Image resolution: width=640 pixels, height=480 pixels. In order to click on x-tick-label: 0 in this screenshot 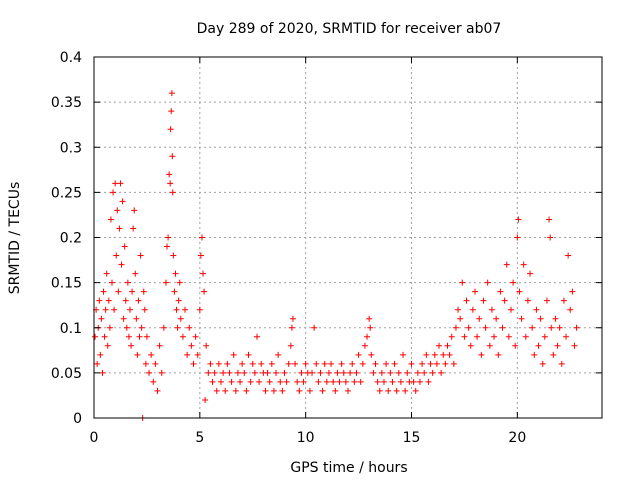, I will do `click(94, 438)`.